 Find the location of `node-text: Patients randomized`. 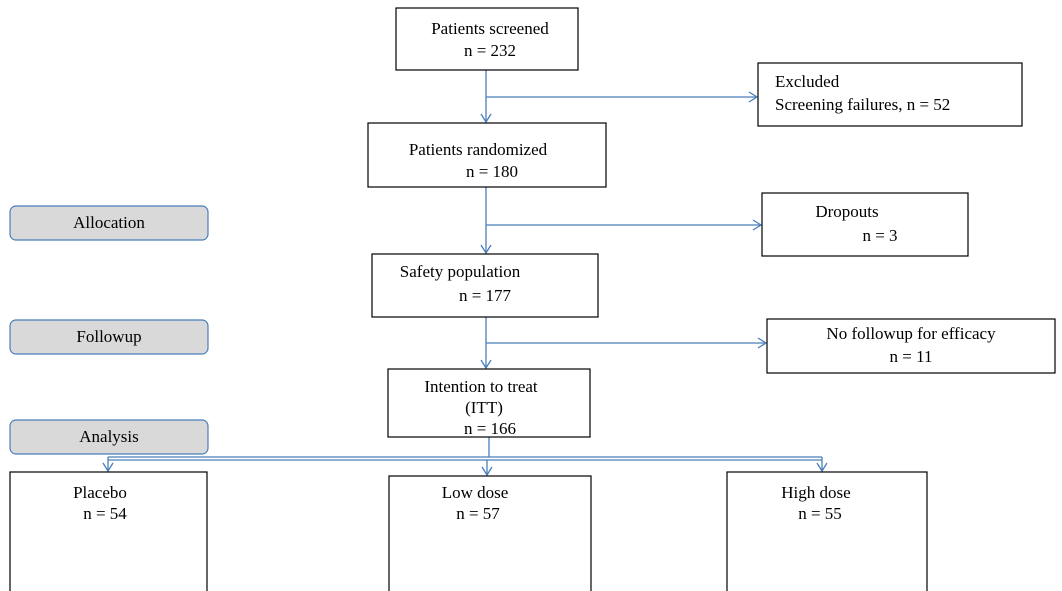

node-text: Patients randomized is located at coordinates (478, 149).